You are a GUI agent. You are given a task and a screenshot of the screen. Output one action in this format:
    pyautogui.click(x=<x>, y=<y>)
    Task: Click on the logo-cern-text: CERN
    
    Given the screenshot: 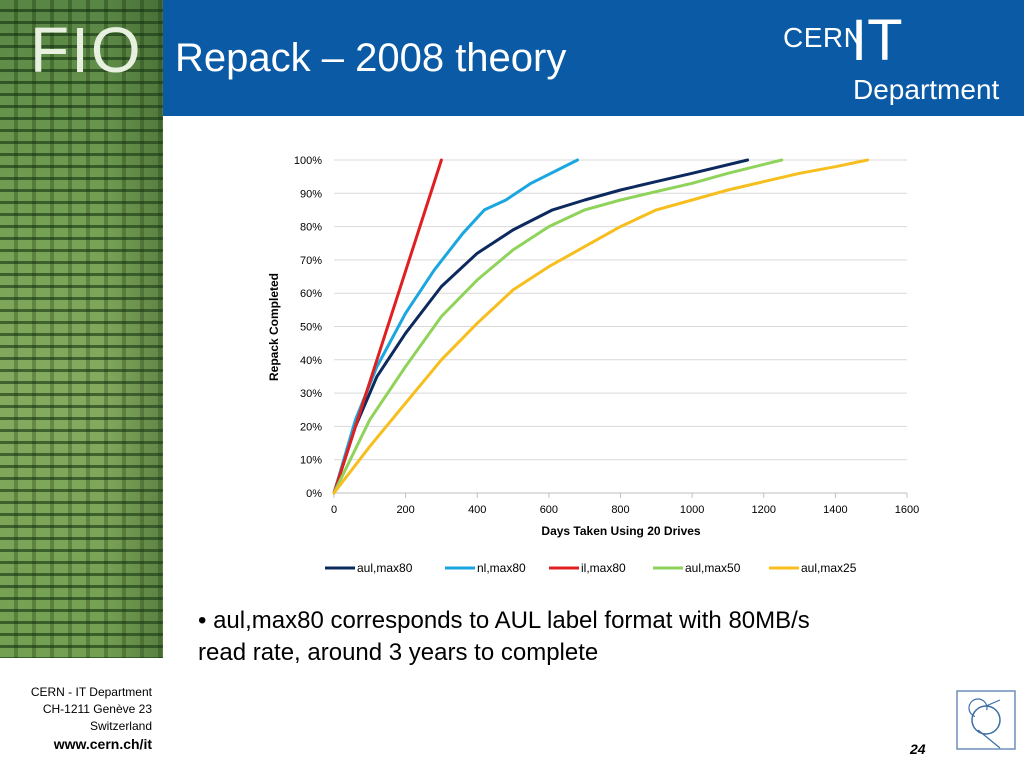 What is the action you would take?
    pyautogui.click(x=824, y=37)
    